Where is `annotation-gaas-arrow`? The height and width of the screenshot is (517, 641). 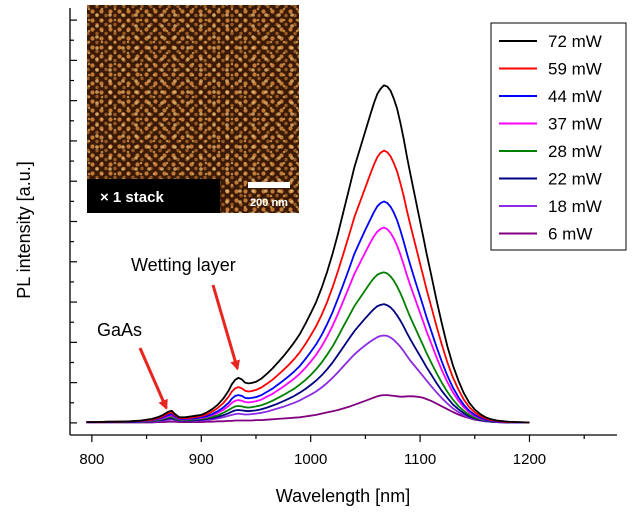
annotation-gaas-arrow is located at coordinates (153, 378).